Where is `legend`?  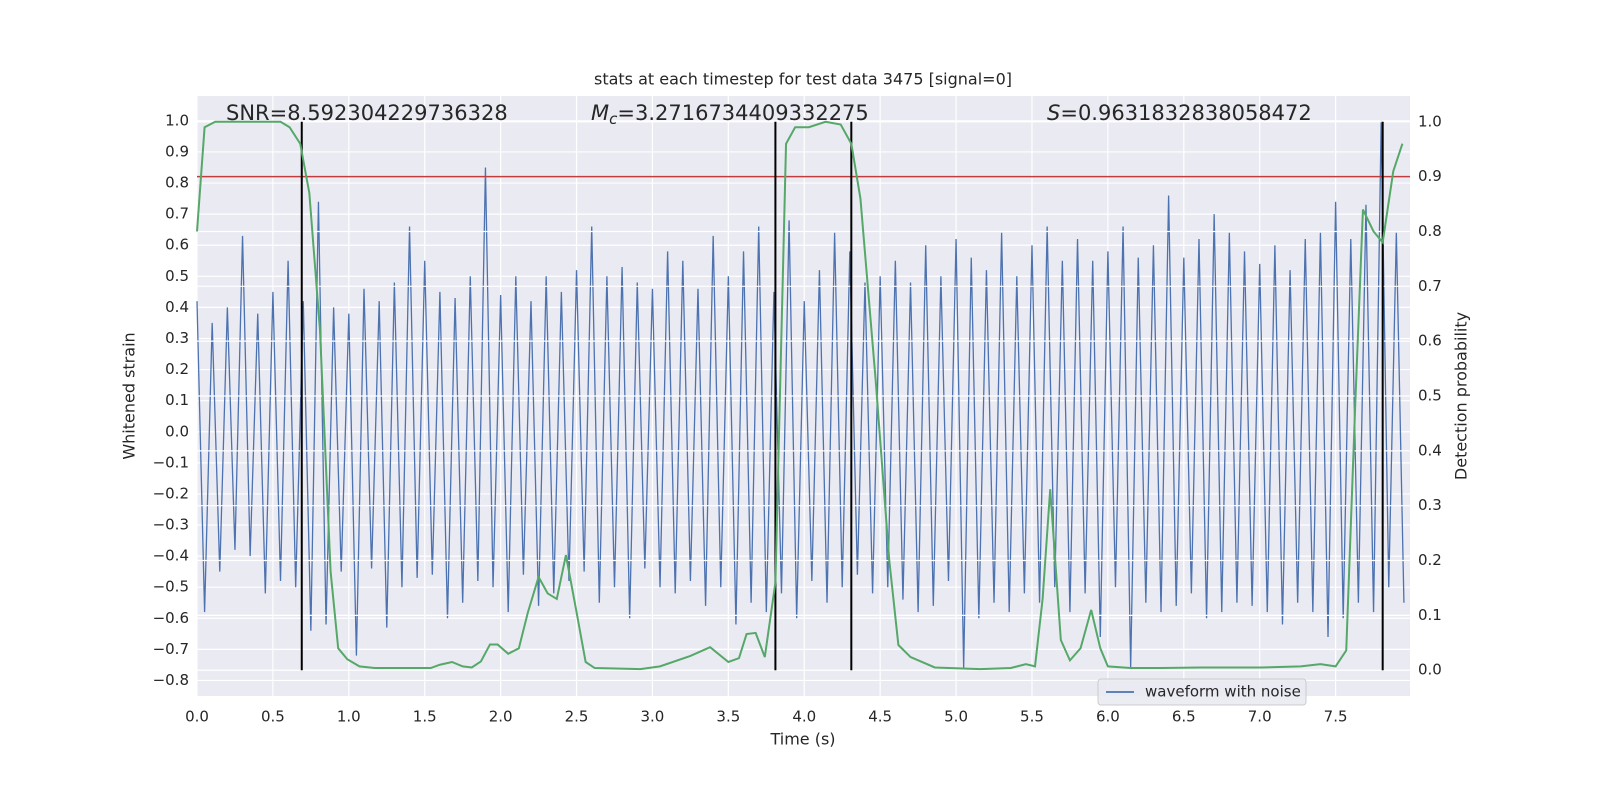 legend is located at coordinates (1202, 692).